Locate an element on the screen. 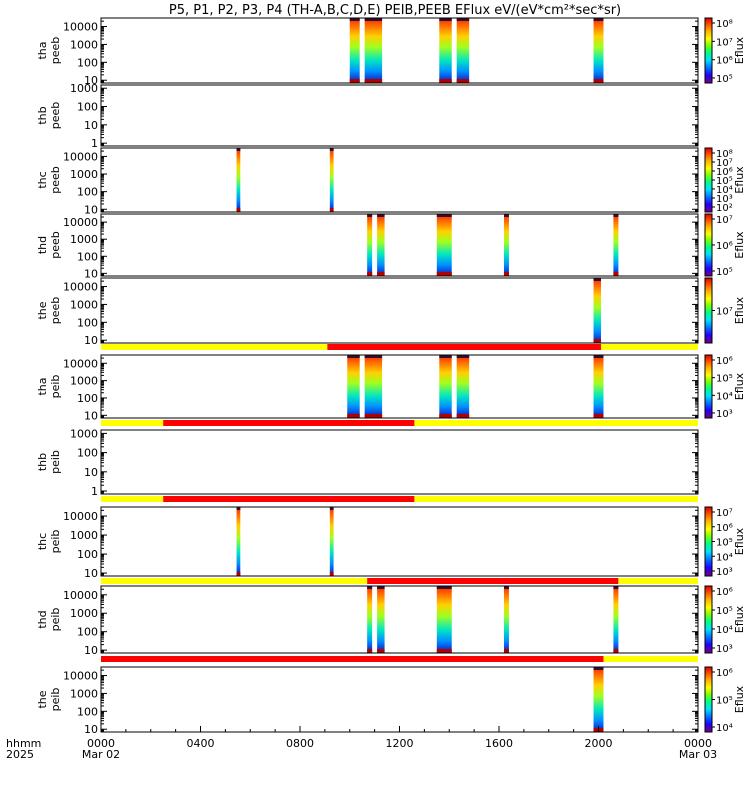 The height and width of the screenshot is (800, 750). y-tick-label: 10000 is located at coordinates (80, 595).